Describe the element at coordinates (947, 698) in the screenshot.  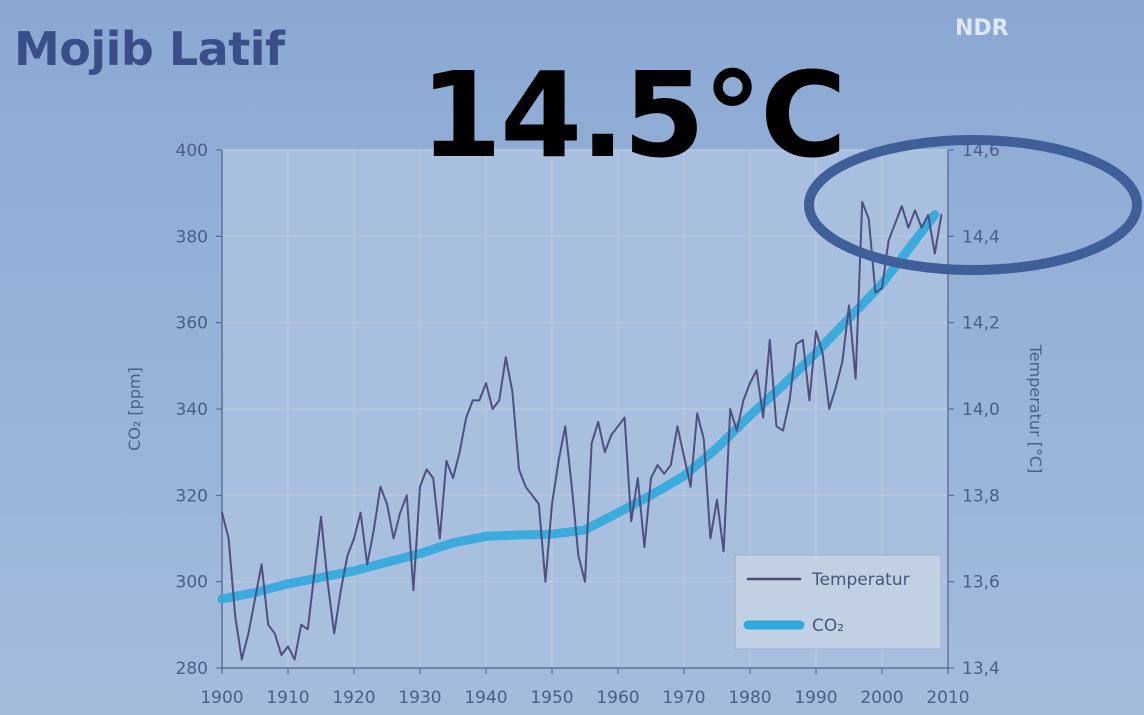
I see `x-tick-label: 2010` at that location.